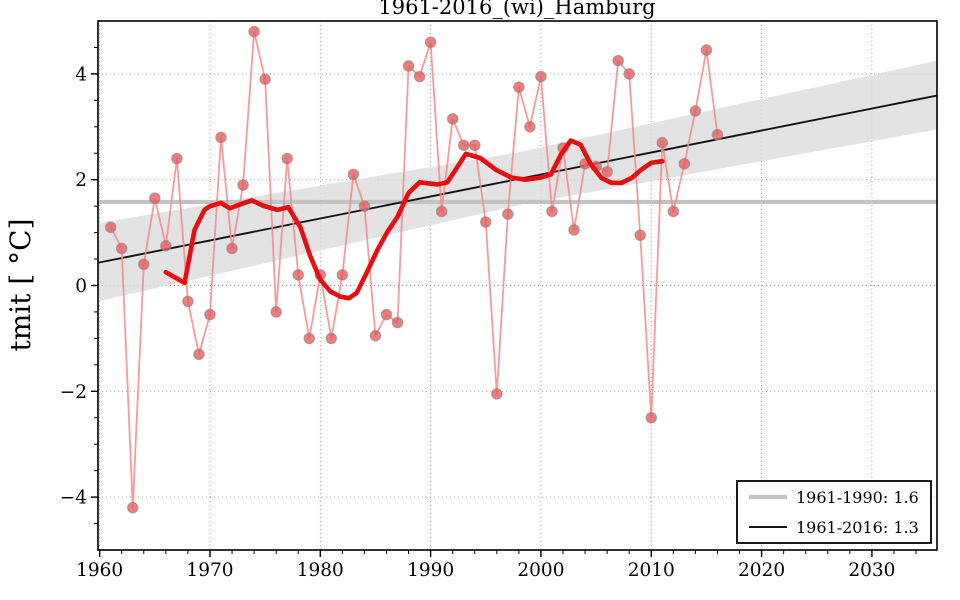 This screenshot has height=600, width=960. Describe the element at coordinates (871, 570) in the screenshot. I see `x-tick-label: 2030` at that location.